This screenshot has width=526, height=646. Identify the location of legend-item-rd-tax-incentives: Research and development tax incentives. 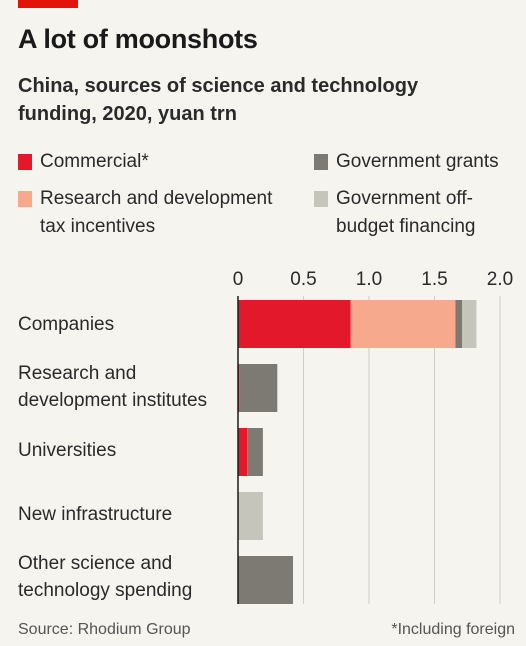
(155, 213).